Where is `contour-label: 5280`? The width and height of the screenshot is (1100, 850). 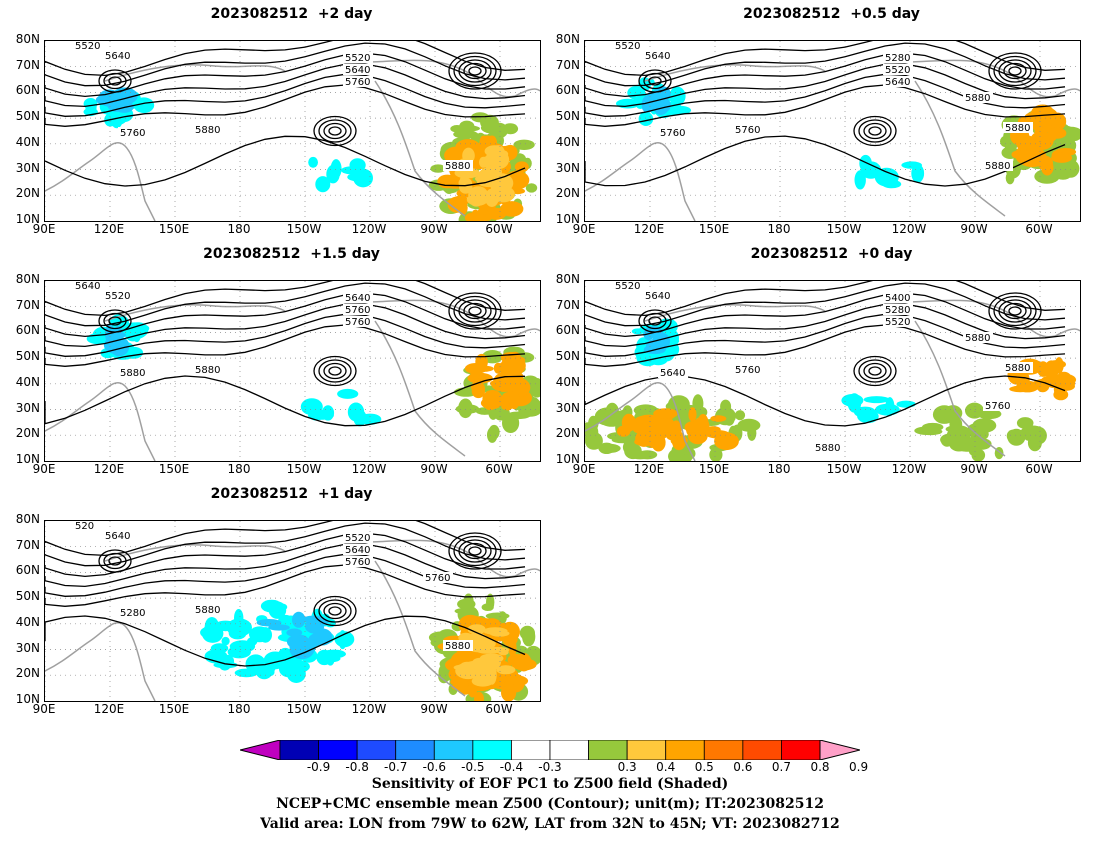
contour-label: 5280 is located at coordinates (897, 58).